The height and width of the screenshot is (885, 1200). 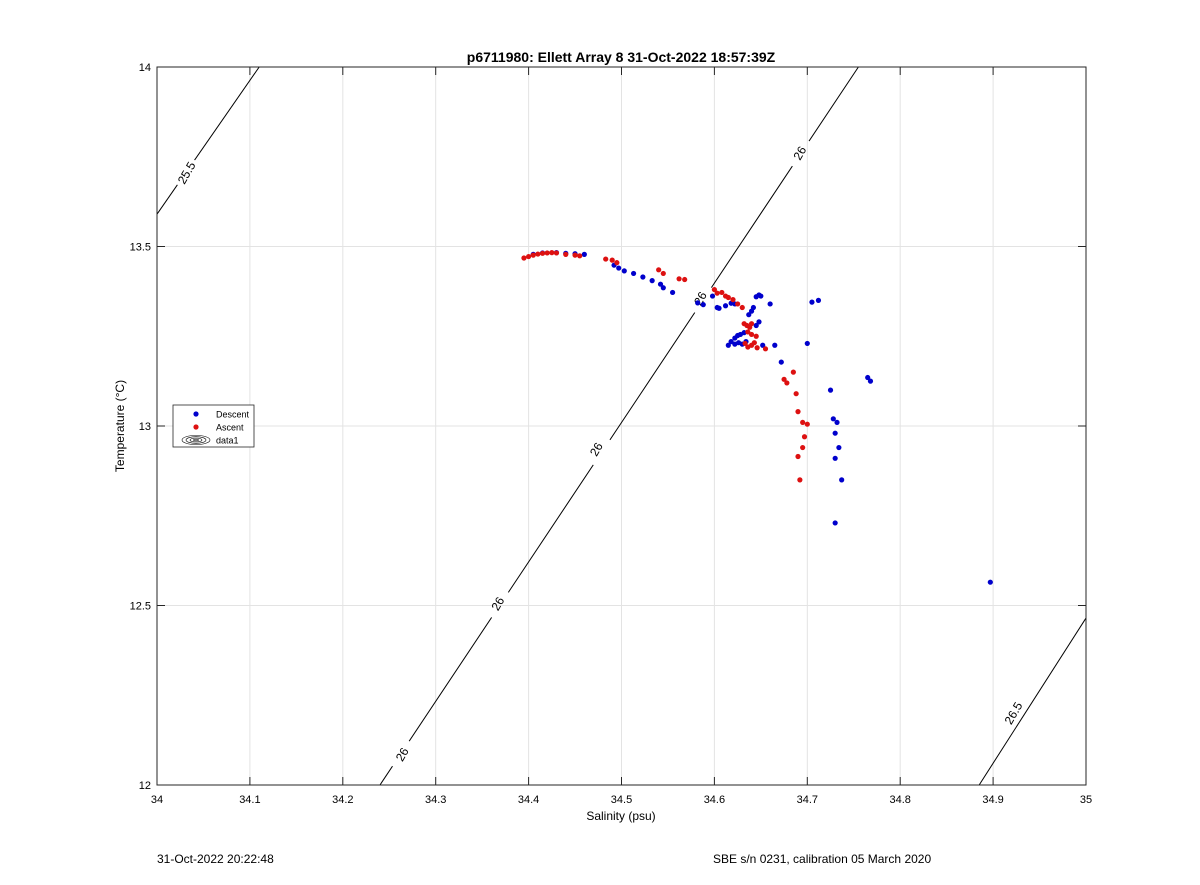 What do you see at coordinates (196, 427) in the screenshot?
I see `legend-ascent-marker` at bounding box center [196, 427].